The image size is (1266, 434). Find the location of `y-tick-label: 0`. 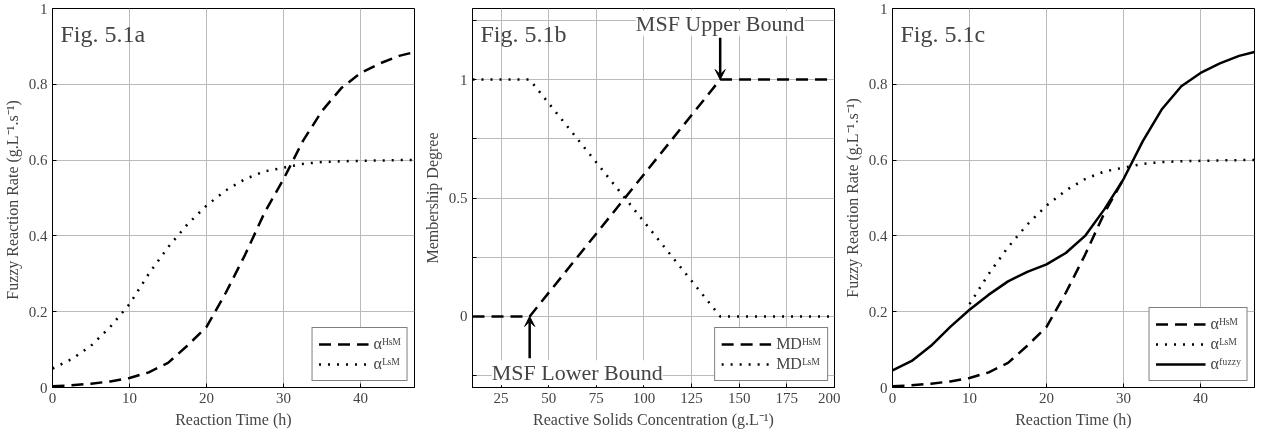

y-tick-label: 0 is located at coordinates (464, 316).